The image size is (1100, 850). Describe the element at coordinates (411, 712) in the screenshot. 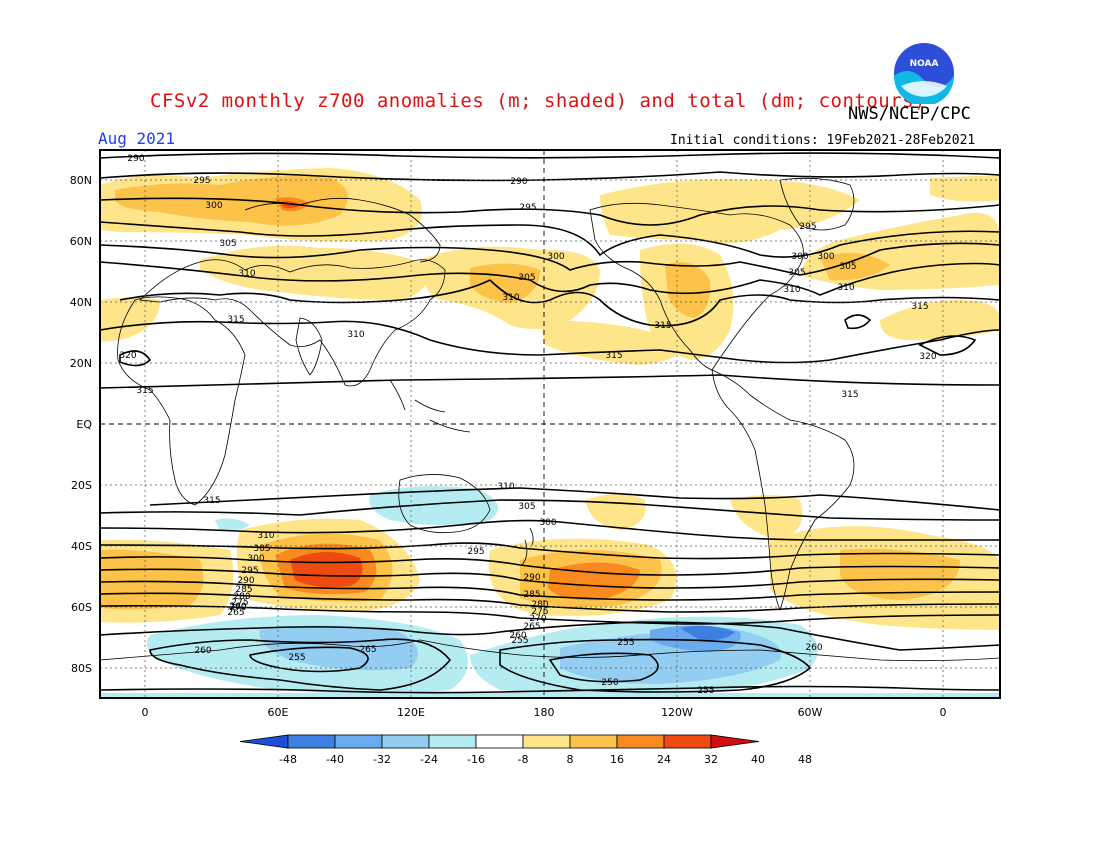

I see `lon-label: 120E` at that location.